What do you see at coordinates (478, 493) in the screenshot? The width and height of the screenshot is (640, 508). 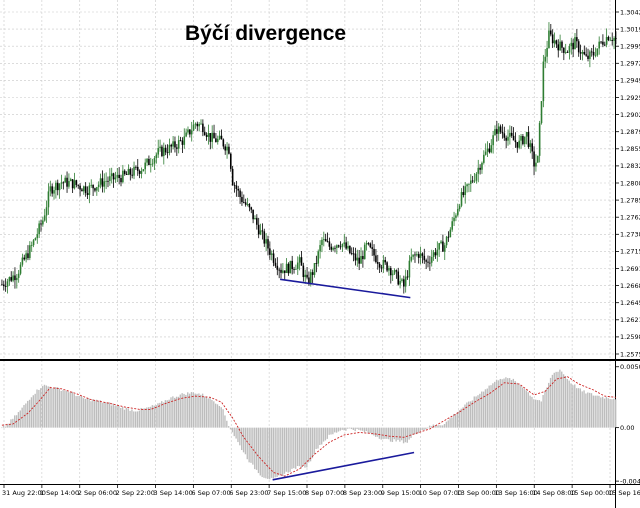 I see `time-tick-label: 13 Sep 00:00` at bounding box center [478, 493].